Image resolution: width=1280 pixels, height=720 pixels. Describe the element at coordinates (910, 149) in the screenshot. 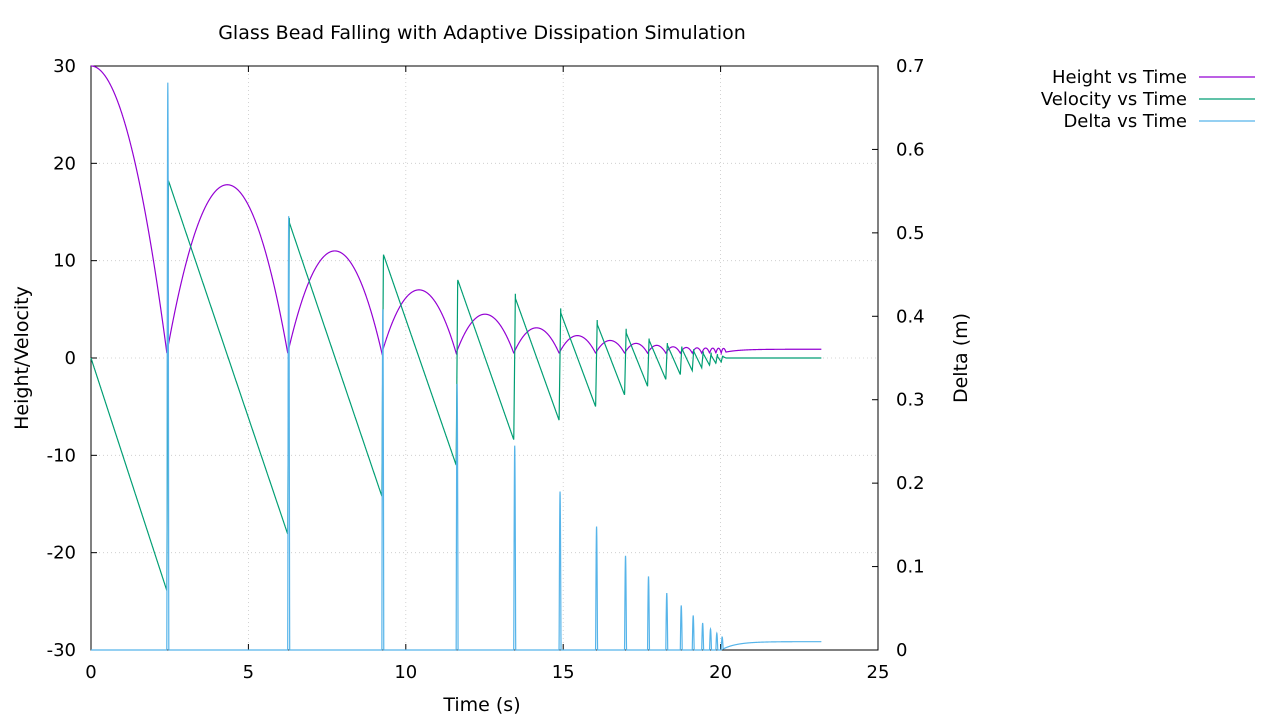

I see `y2-tick-label: 0.6` at that location.